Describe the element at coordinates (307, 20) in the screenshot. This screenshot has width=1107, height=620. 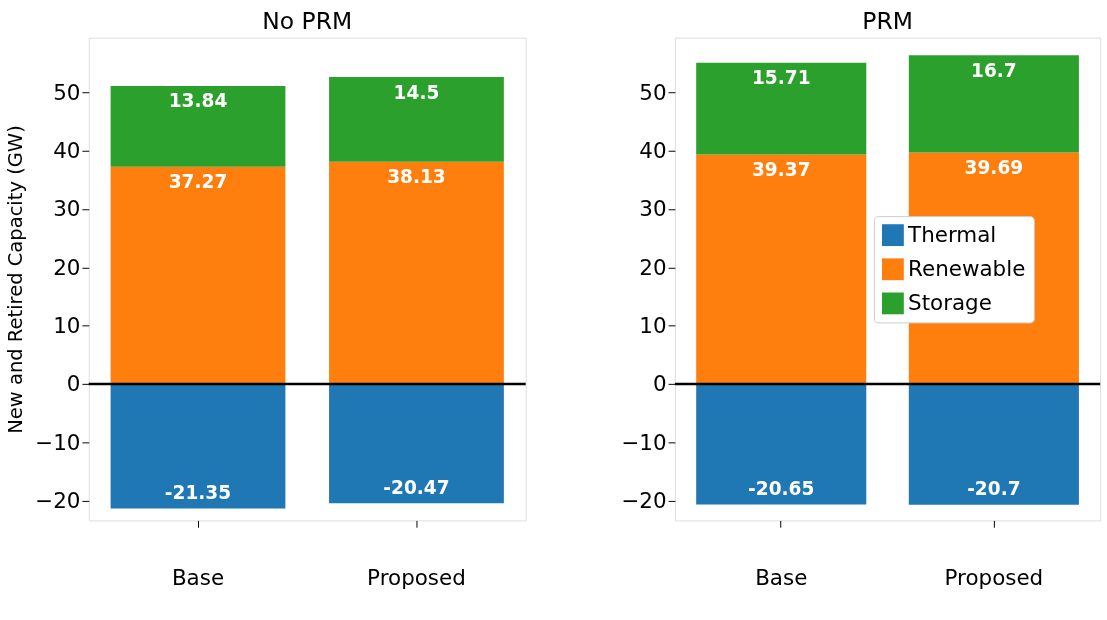
I see `chart-title: No PRM` at that location.